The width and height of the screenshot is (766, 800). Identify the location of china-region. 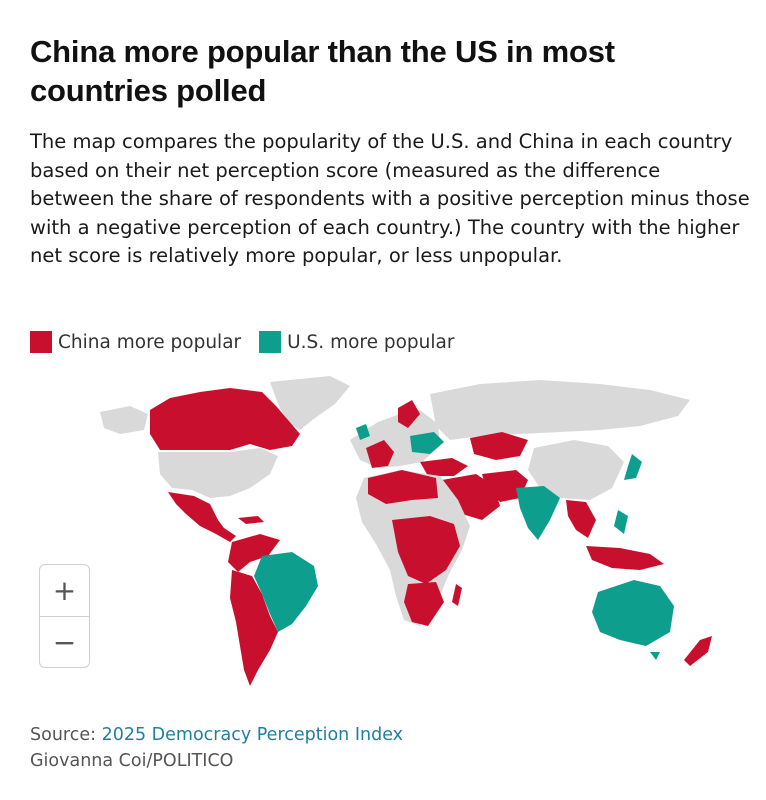
(576, 470).